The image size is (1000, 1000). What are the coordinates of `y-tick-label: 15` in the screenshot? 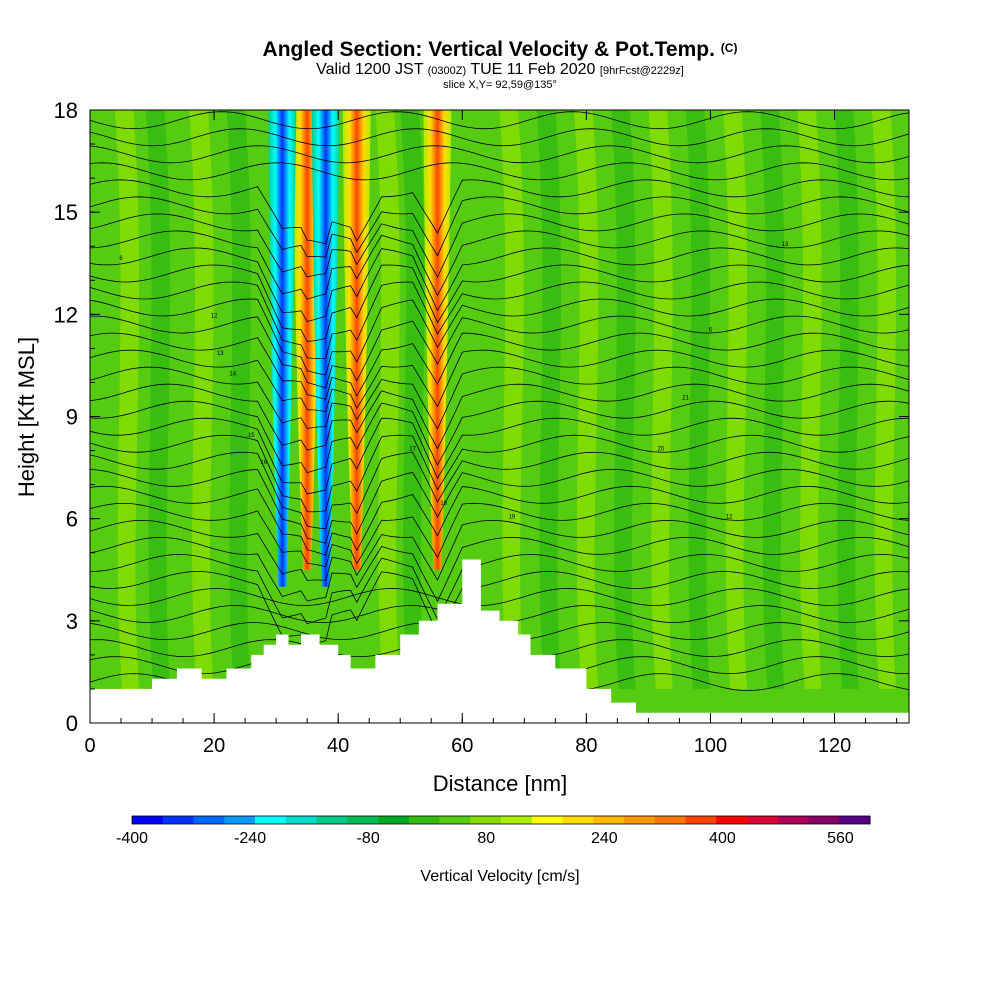 It's located at (66, 212).